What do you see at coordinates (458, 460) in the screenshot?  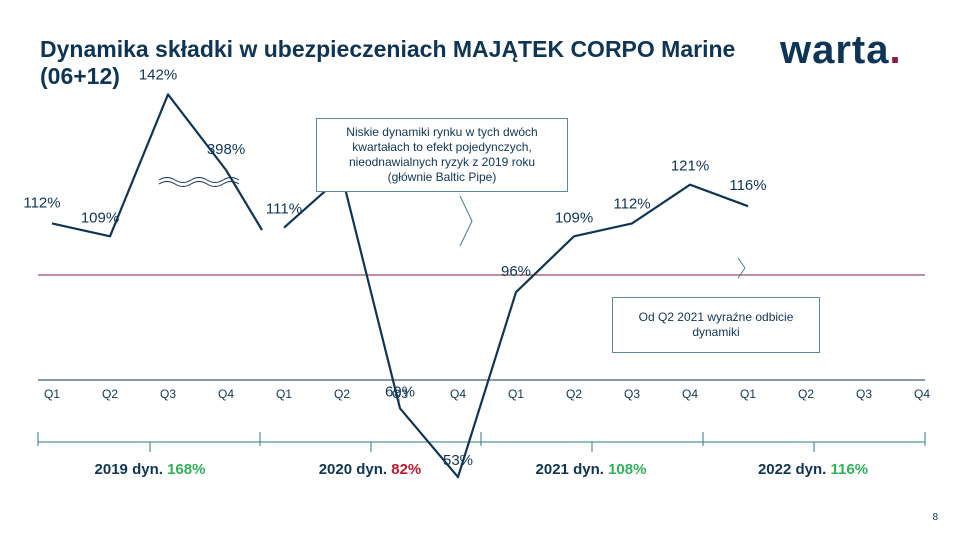 I see `data-label: 53%` at bounding box center [458, 460].